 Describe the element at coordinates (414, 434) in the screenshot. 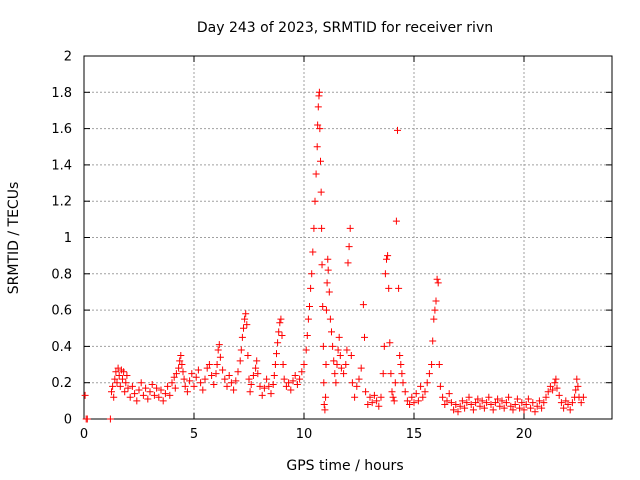

I see `x-tick-label: 15` at that location.